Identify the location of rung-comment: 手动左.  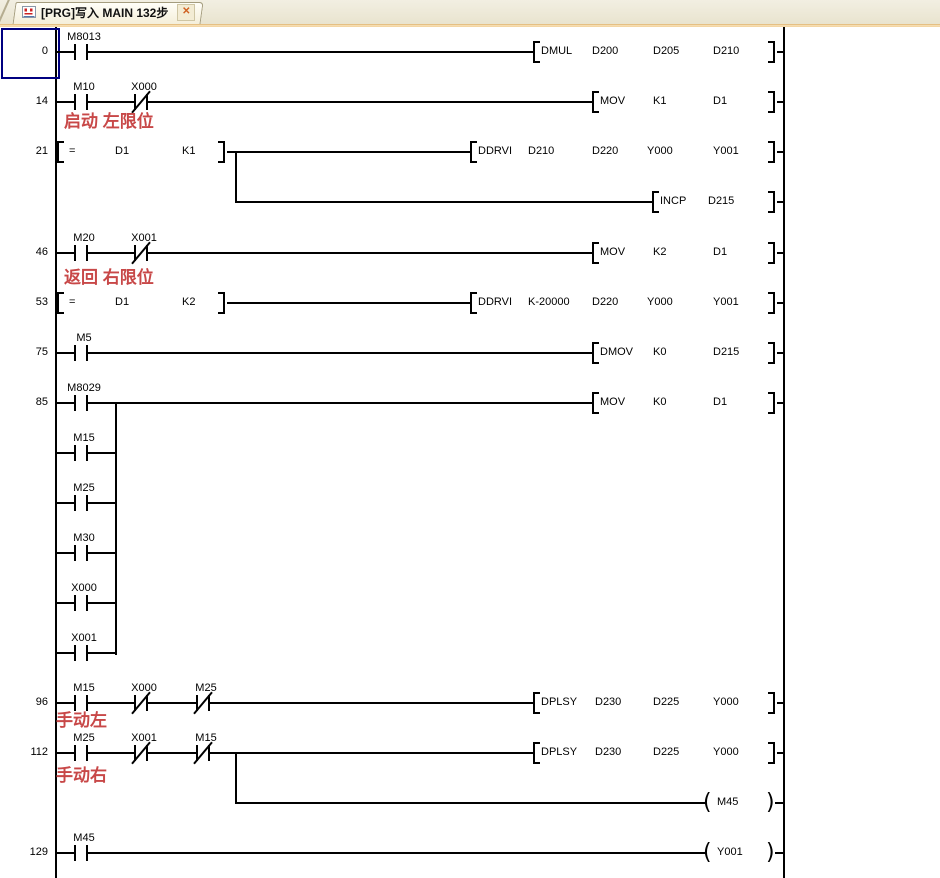
(81, 720).